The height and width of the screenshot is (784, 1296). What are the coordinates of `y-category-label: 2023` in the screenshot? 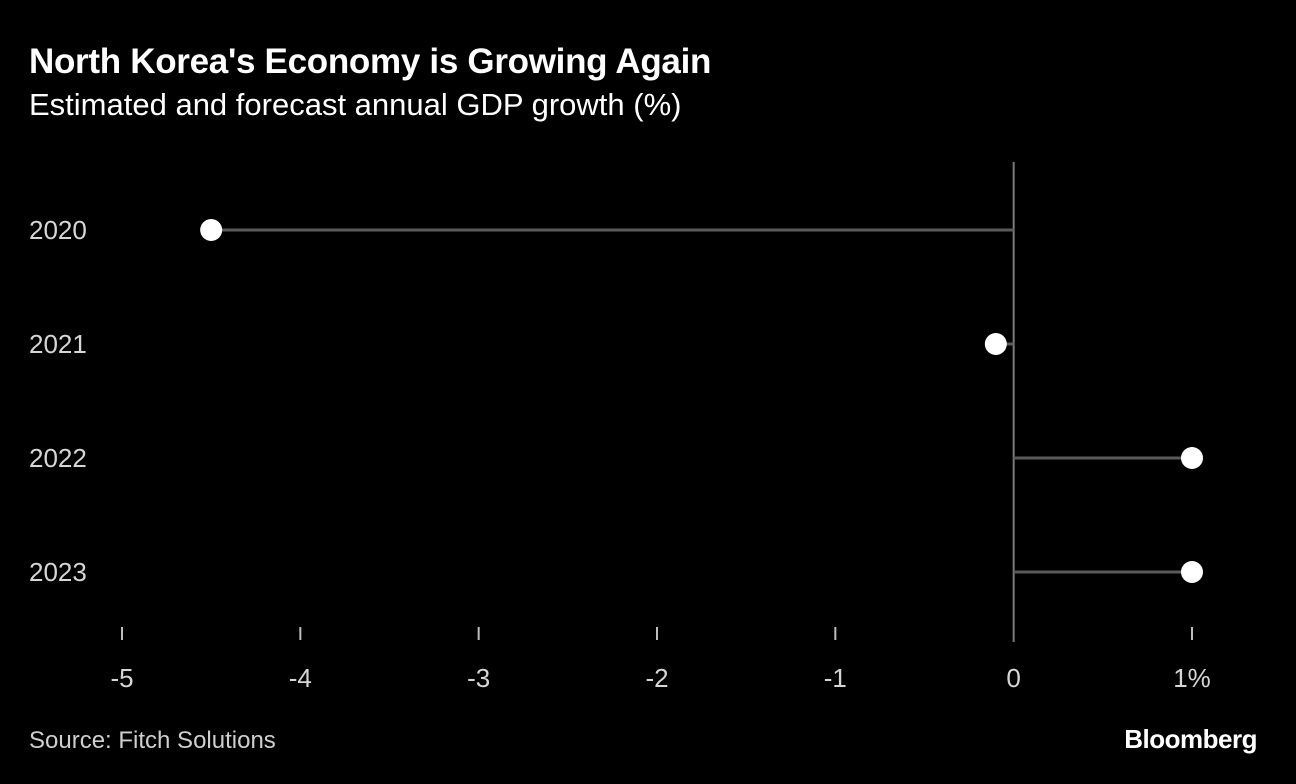 It's located at (58, 572).